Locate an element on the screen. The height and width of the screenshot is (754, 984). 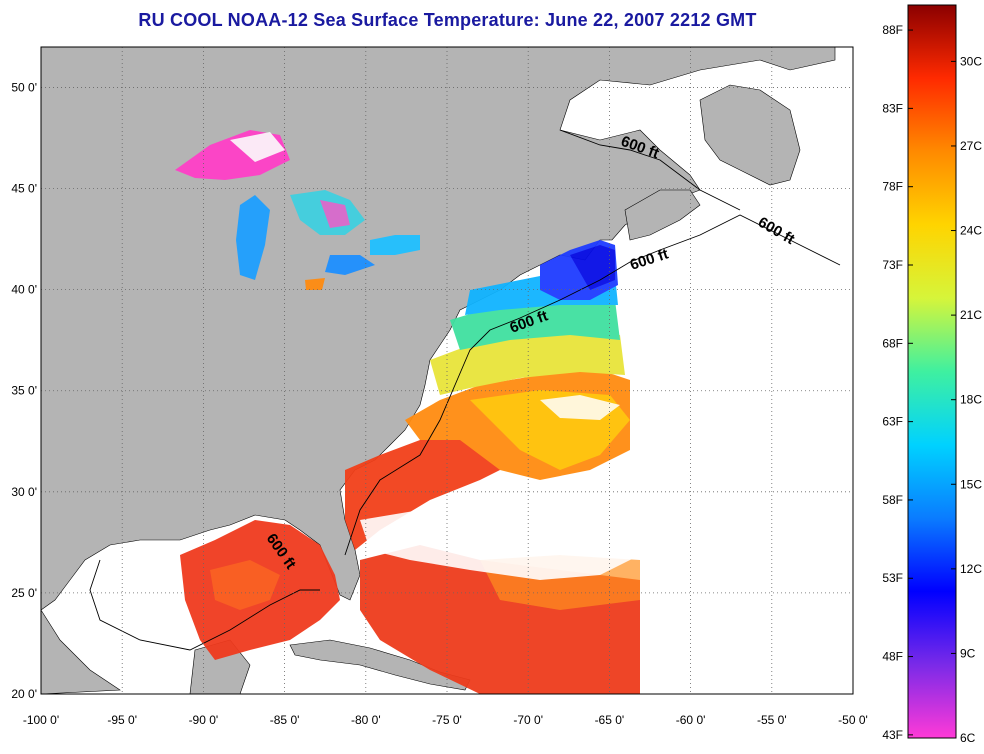
land-cuba is located at coordinates (380, 665).